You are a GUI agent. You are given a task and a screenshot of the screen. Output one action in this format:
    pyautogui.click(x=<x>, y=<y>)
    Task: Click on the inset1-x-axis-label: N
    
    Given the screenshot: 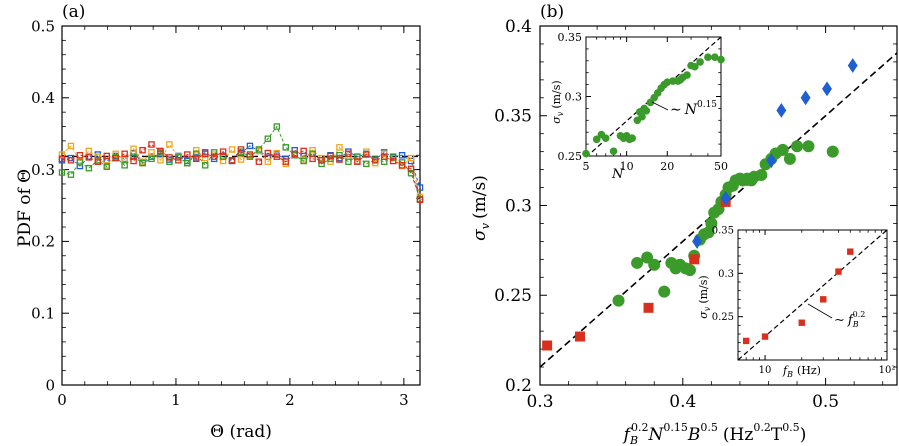 What is the action you would take?
    pyautogui.click(x=617, y=174)
    